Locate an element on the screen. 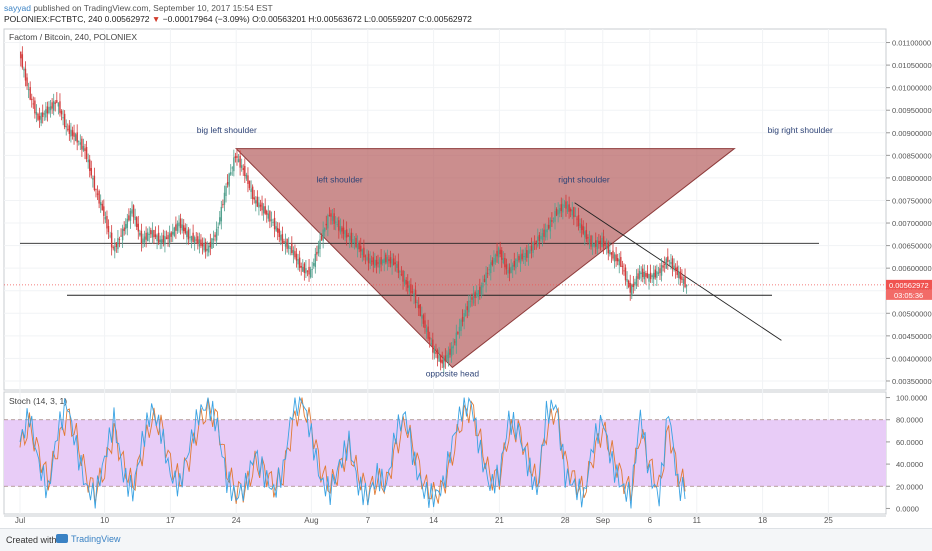 This screenshot has height=551, width=932. x-tick-label: 17 is located at coordinates (170, 520).